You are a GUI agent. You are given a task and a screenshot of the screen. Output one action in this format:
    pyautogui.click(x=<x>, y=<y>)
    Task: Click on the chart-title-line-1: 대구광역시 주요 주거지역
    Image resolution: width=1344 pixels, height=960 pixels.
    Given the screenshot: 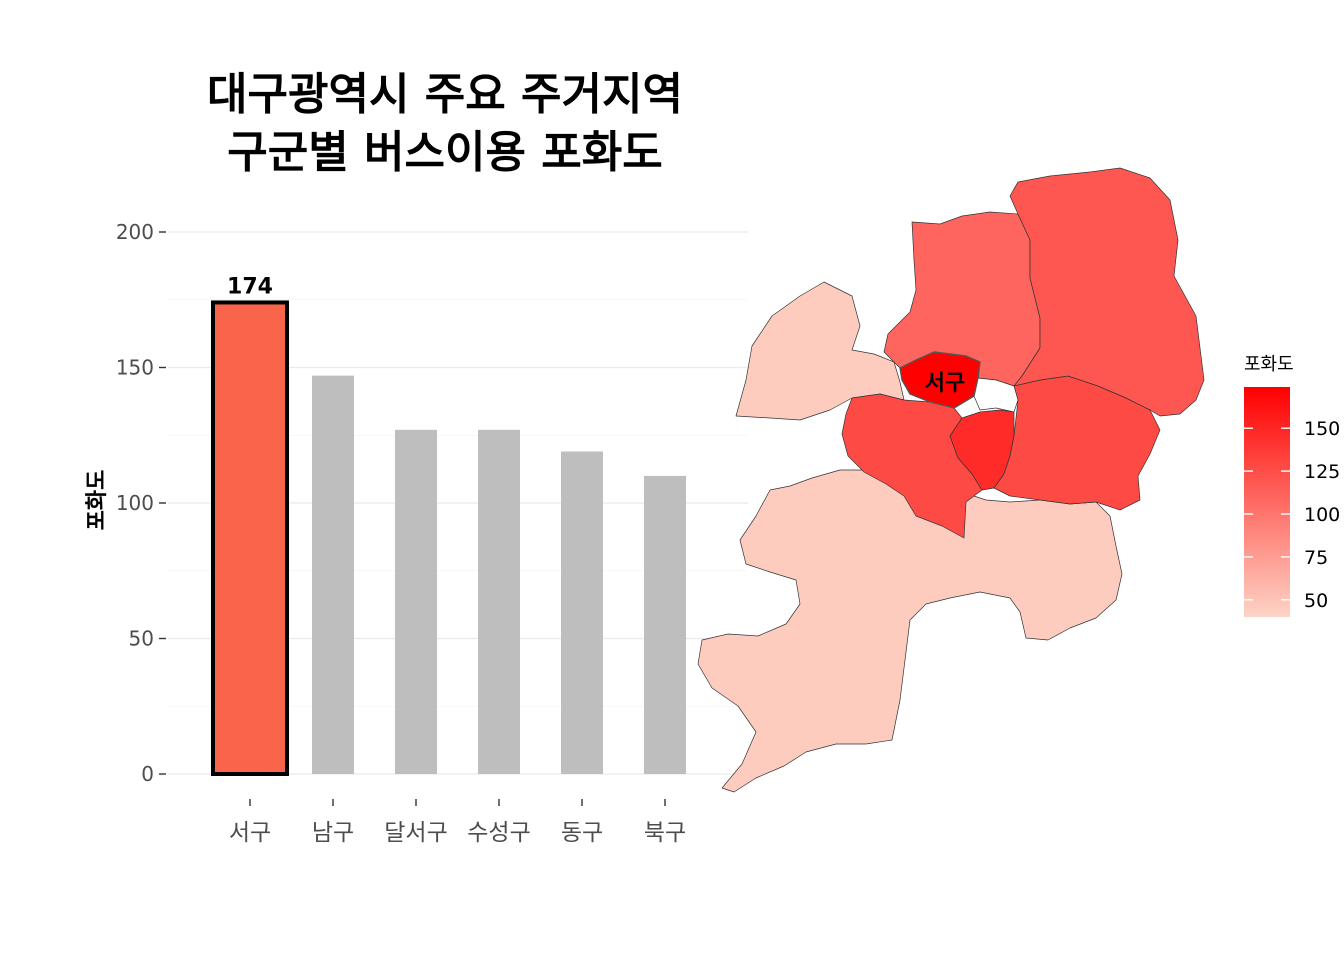 What is the action you would take?
    pyautogui.click(x=445, y=94)
    